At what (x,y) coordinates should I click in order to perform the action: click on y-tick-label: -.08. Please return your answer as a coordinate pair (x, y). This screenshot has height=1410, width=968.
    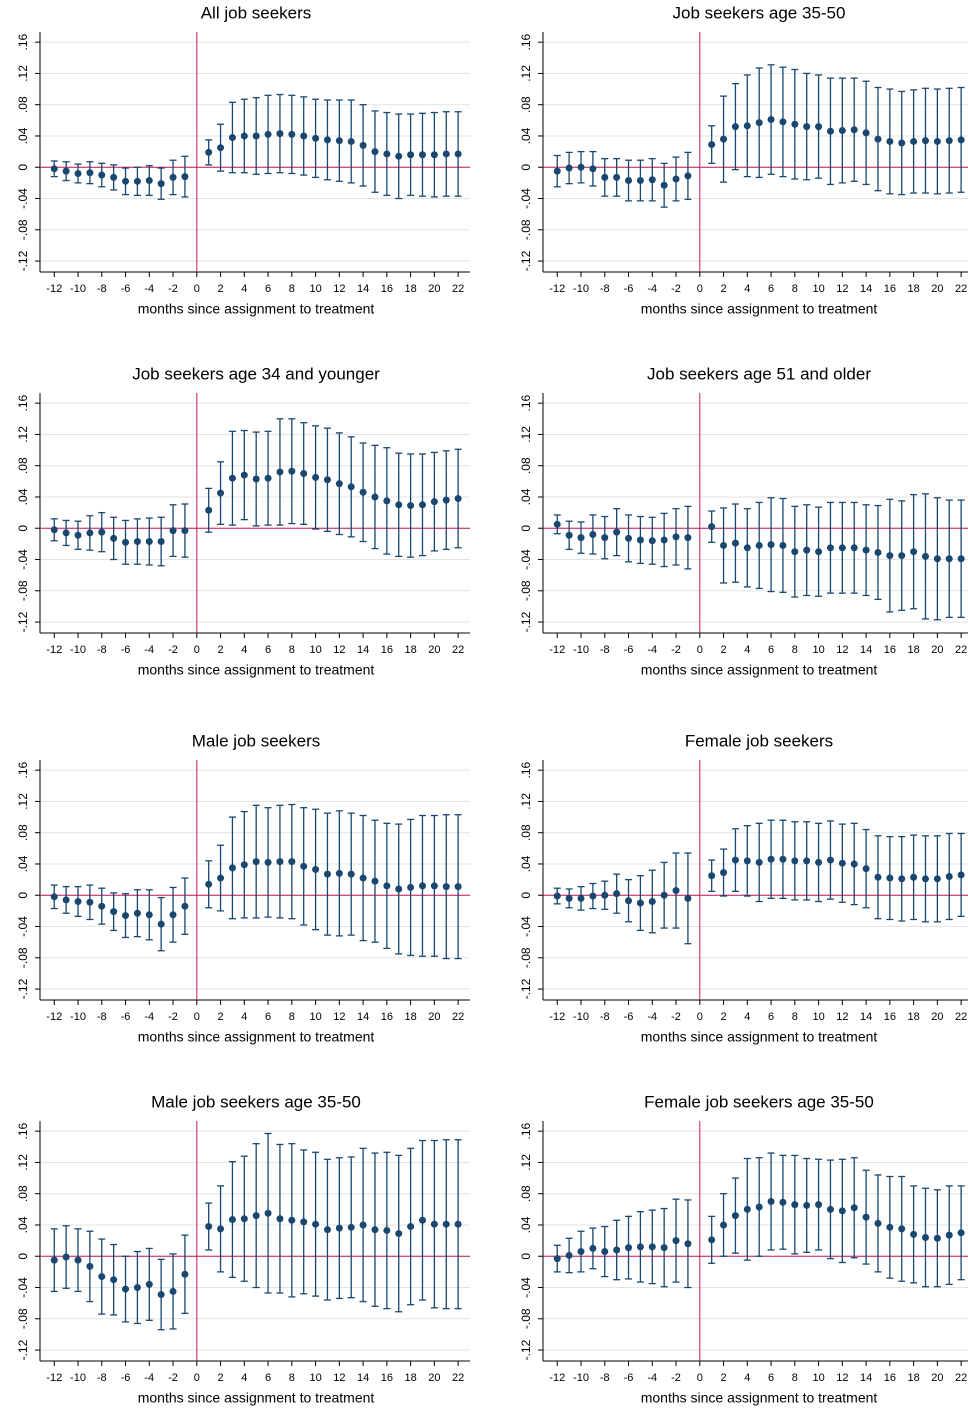
    Looking at the image, I should click on (526, 957).